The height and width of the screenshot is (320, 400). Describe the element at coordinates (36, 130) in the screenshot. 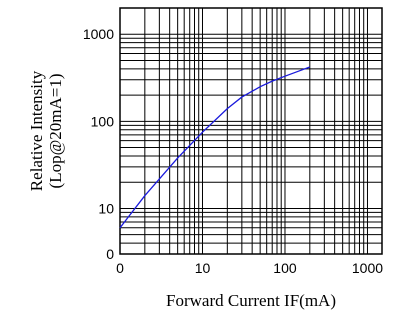

I see `y-axis-label-line-1: Relative Intensity` at that location.